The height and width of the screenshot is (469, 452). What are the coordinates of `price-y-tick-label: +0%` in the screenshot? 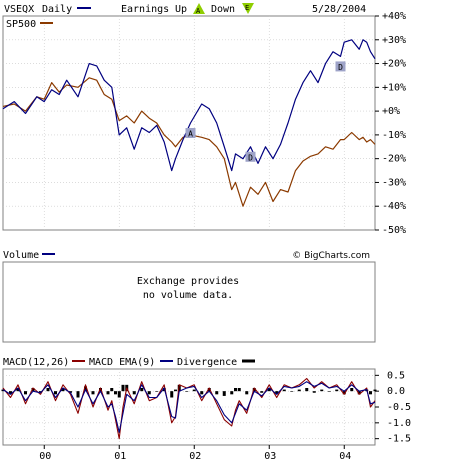 It's located at (391, 111).